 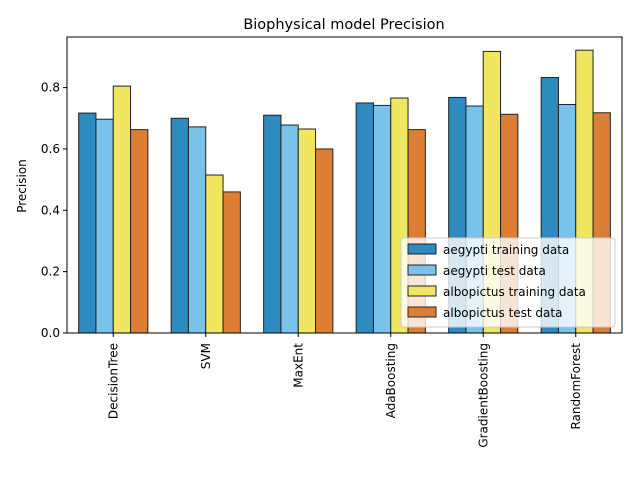 I want to click on x-tick-label: RandomForest, so click(x=576, y=386).